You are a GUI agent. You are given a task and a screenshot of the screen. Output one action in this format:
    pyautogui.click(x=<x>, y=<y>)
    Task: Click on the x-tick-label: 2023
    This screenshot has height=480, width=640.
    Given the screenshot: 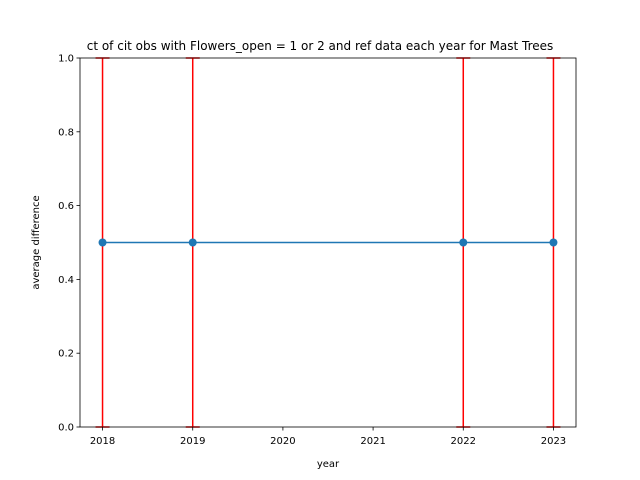 What is the action you would take?
    pyautogui.click(x=553, y=441)
    